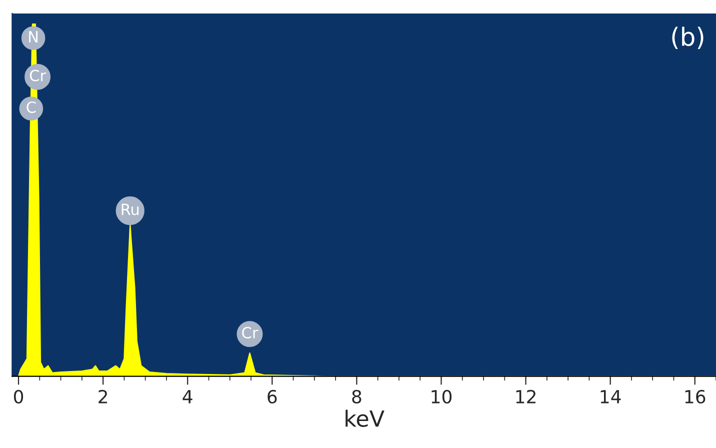 The height and width of the screenshot is (448, 716). What do you see at coordinates (130, 210) in the screenshot?
I see `annotation: Ru` at bounding box center [130, 210].